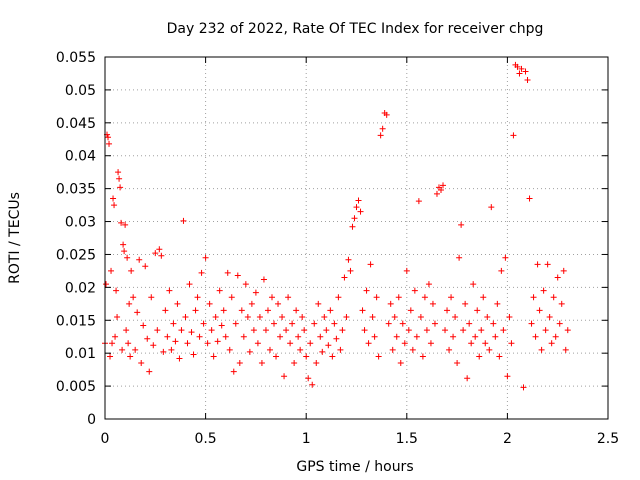 Image resolution: width=640 pixels, height=480 pixels. I want to click on y-tick-label: 0.03, so click(80, 223).